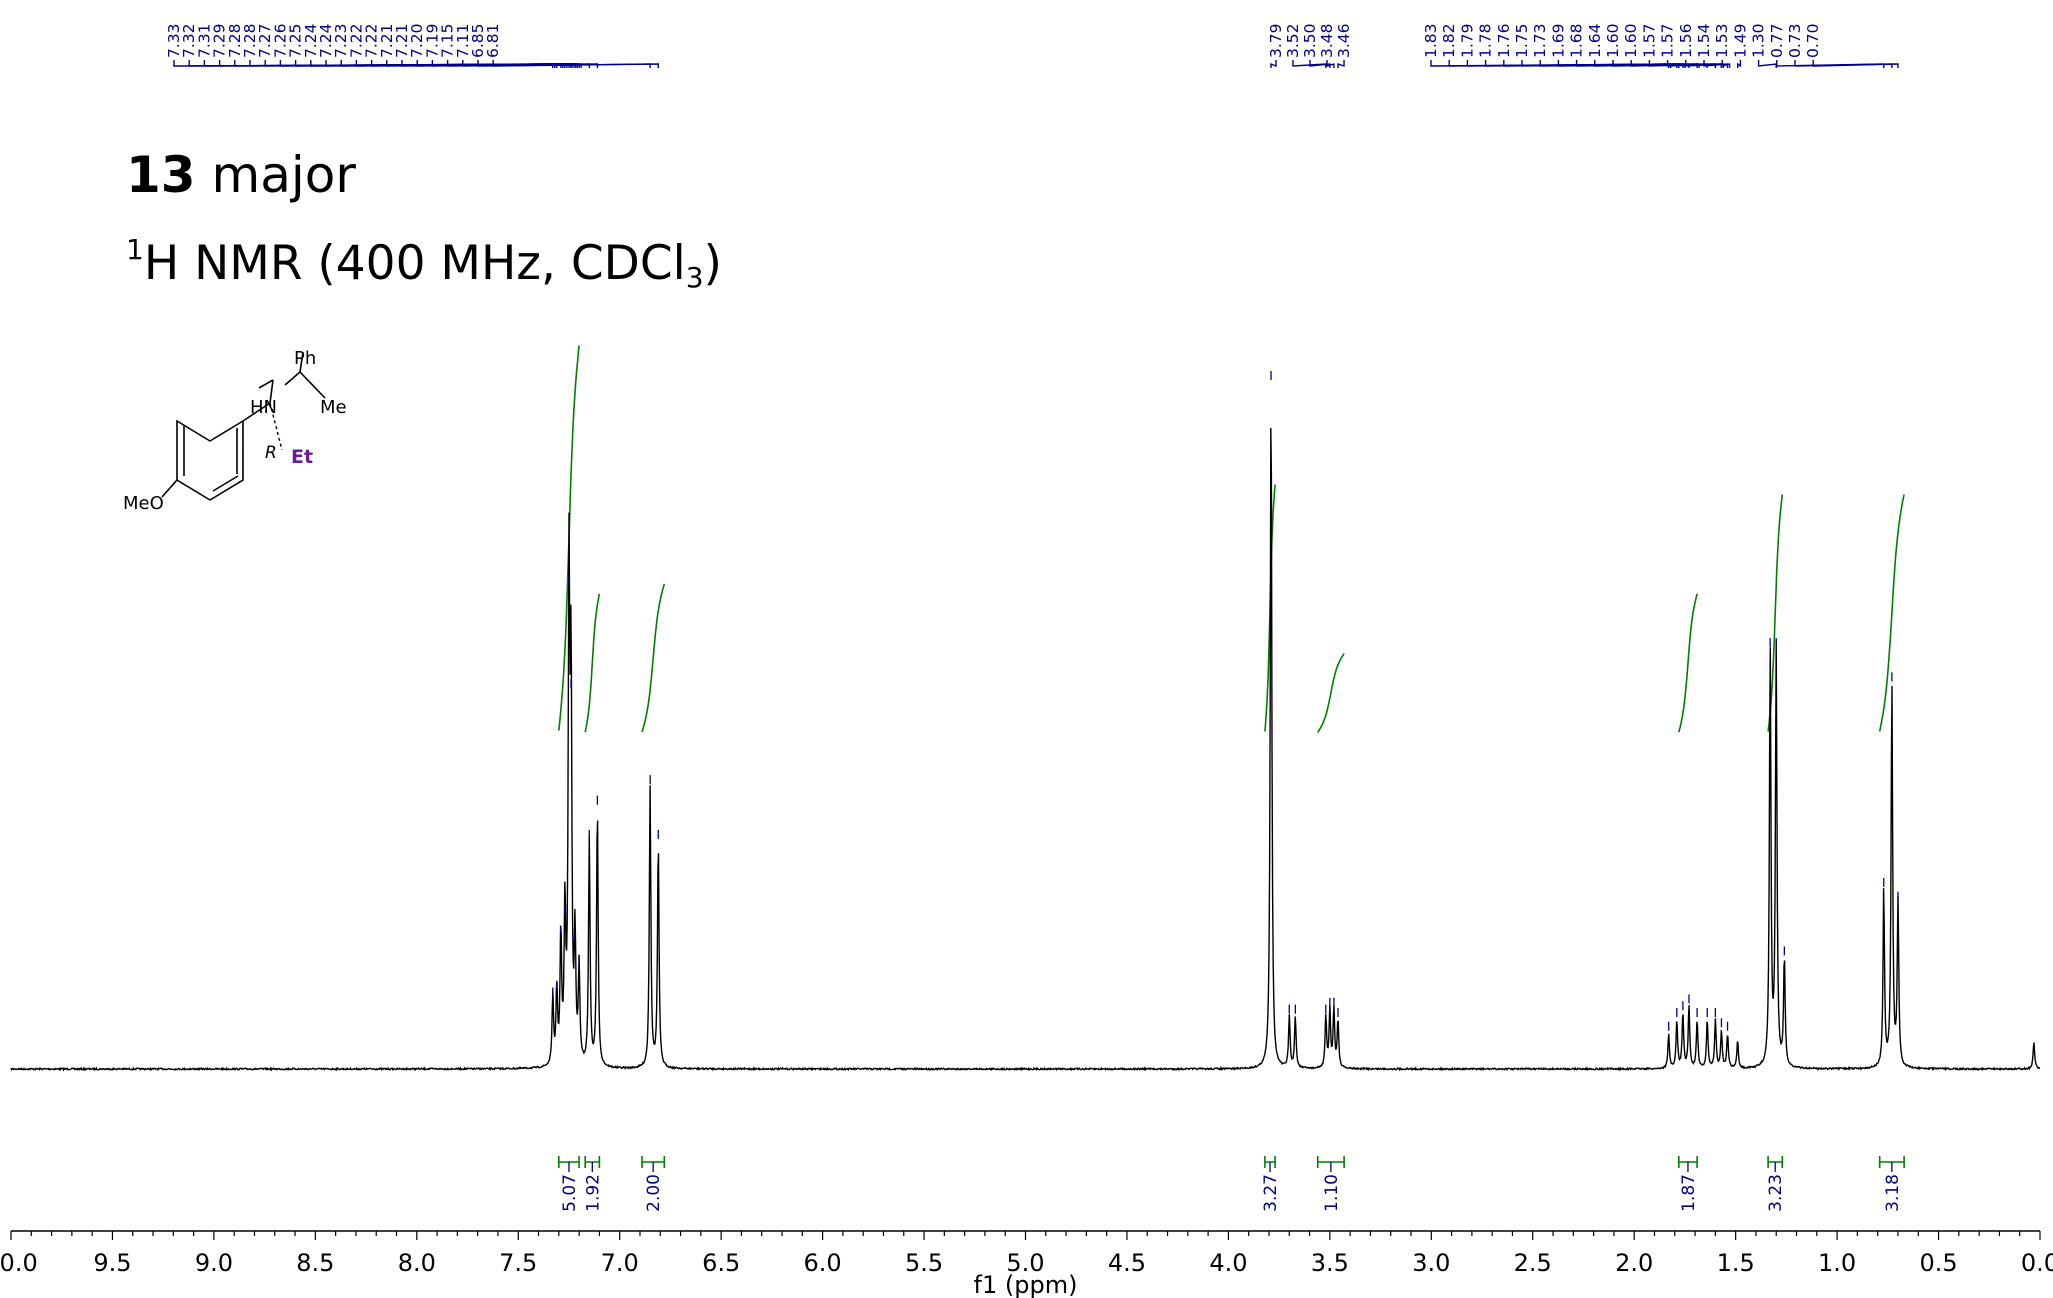 The image size is (2053, 1298). Describe the element at coordinates (823, 1263) in the screenshot. I see `x-tick-label: 6.0` at that location.